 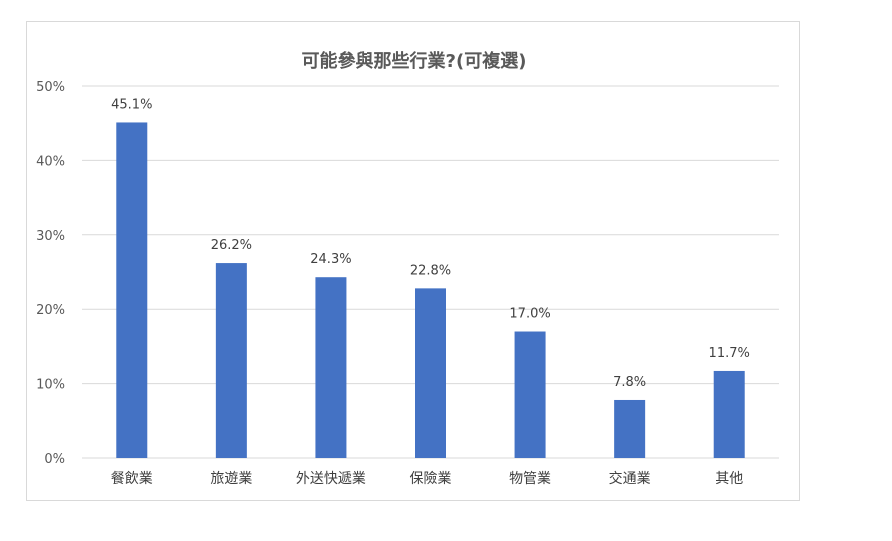 What do you see at coordinates (131, 104) in the screenshot?
I see `data-label: 45.1%` at bounding box center [131, 104].